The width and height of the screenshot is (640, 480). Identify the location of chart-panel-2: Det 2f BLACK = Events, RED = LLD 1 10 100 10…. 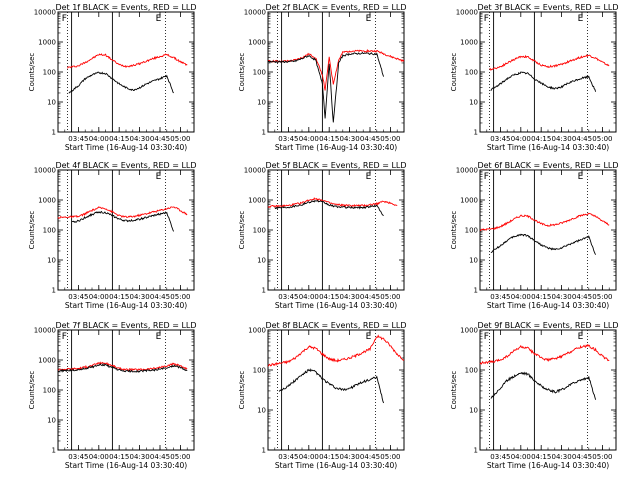
(322, 77).